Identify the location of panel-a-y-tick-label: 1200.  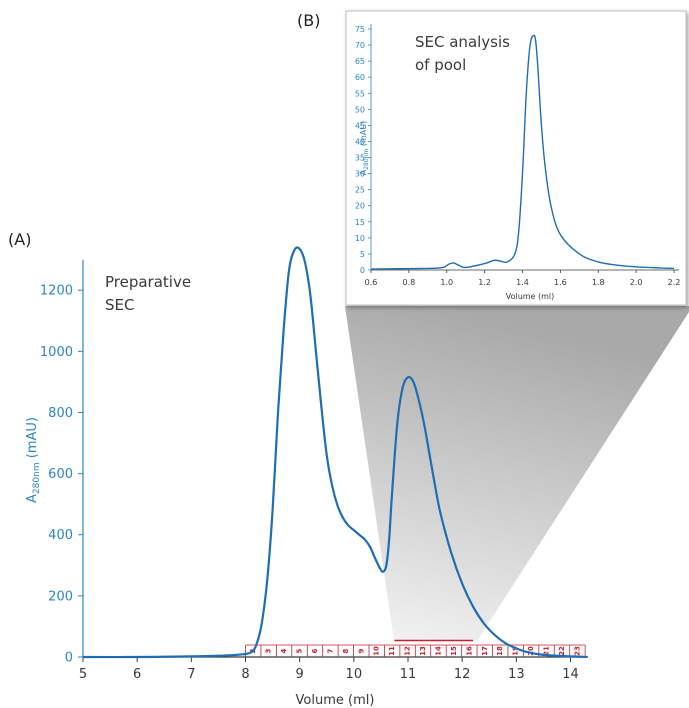
(56, 291).